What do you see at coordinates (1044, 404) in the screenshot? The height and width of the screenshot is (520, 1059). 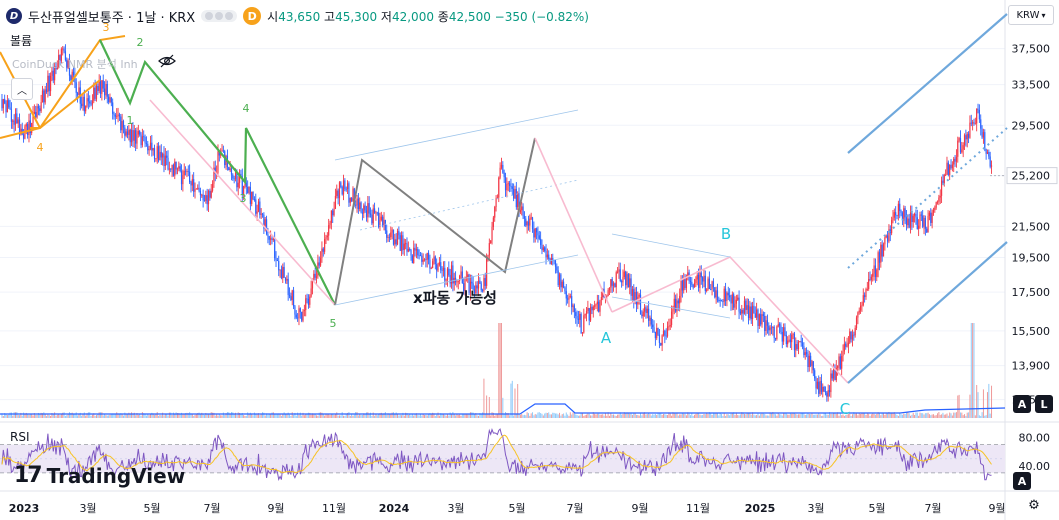 I see `log-scale-button: L` at bounding box center [1044, 404].